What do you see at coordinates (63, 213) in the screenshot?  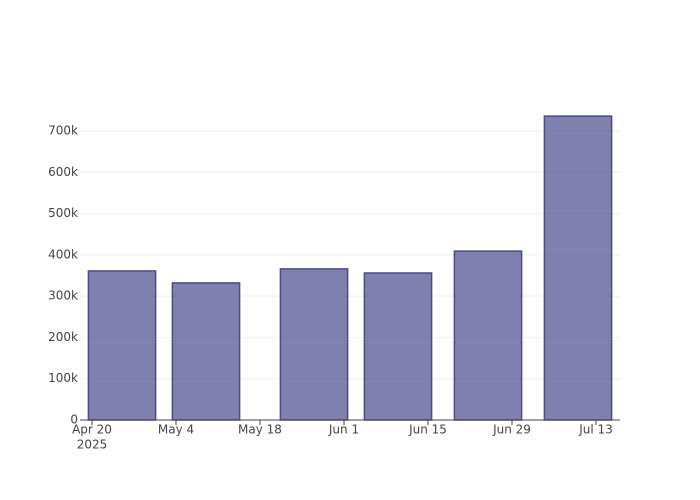 I see `y-tick-label: 500k` at bounding box center [63, 213].